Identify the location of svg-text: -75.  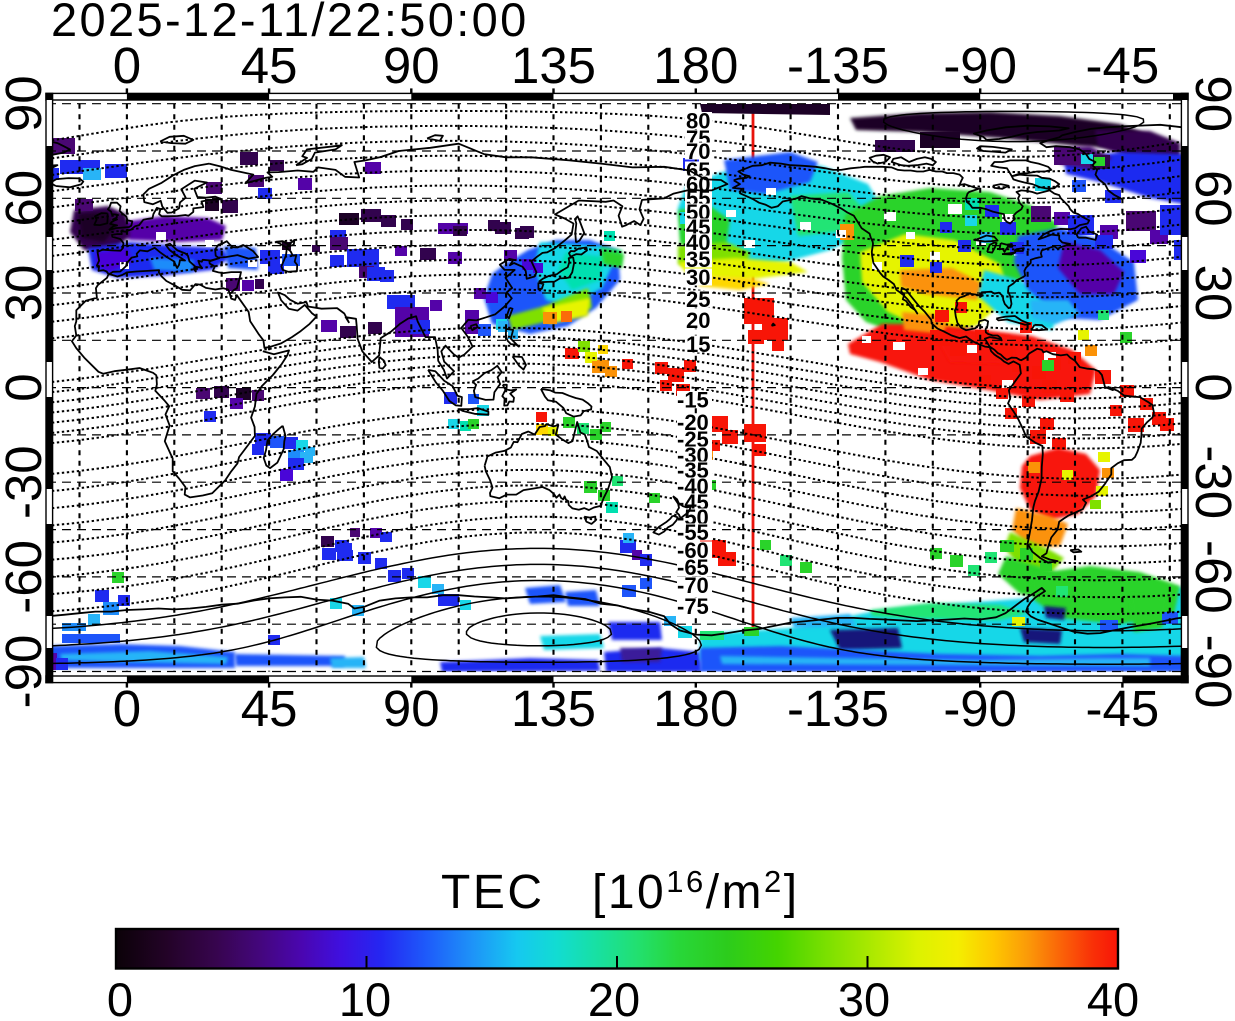
(693, 606).